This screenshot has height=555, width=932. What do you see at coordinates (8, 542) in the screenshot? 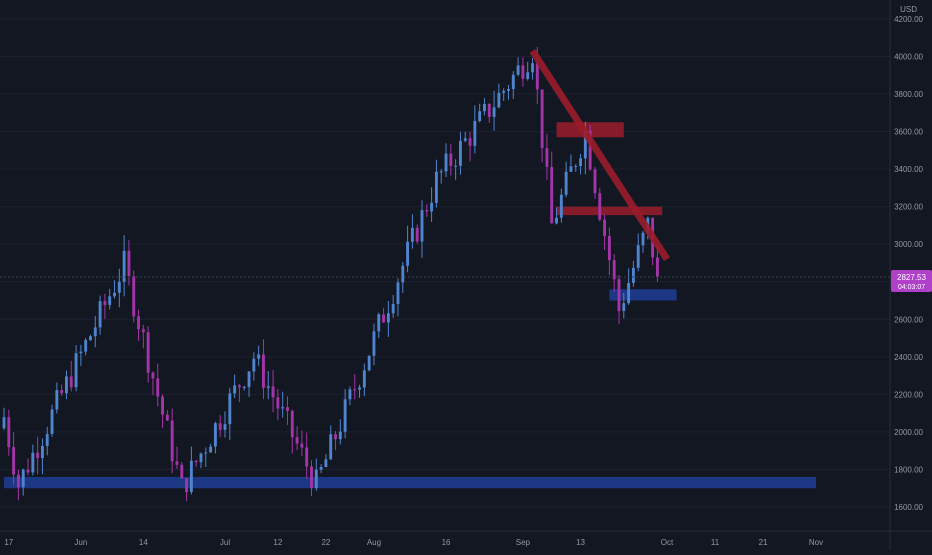
I see `time-tick-label: 17` at bounding box center [8, 542].